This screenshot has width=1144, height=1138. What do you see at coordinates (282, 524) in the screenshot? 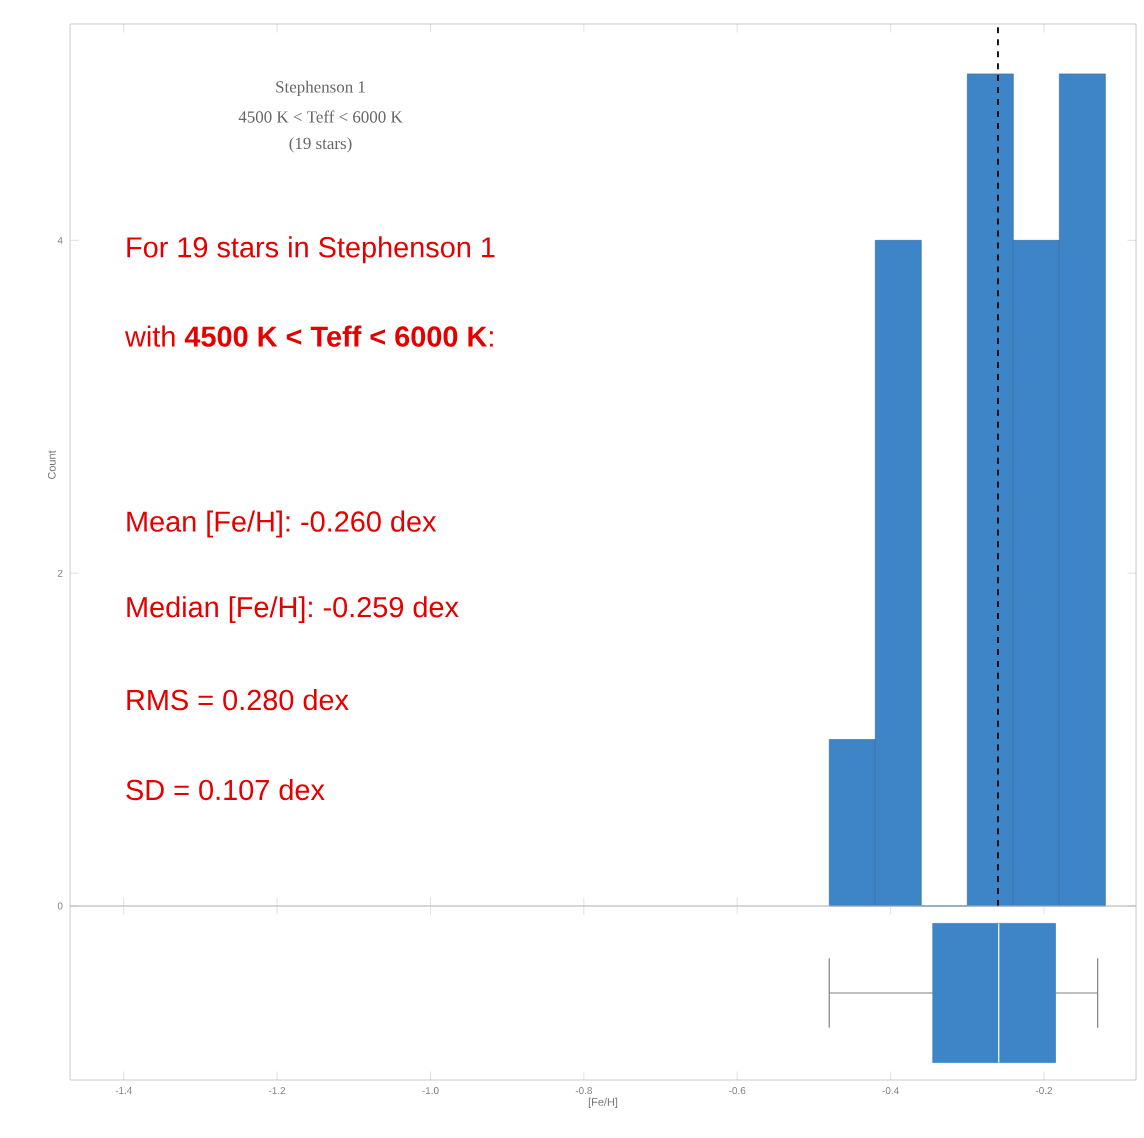
I see `annotation: Mean [Fe/H]: -0.260 dex` at bounding box center [282, 524].